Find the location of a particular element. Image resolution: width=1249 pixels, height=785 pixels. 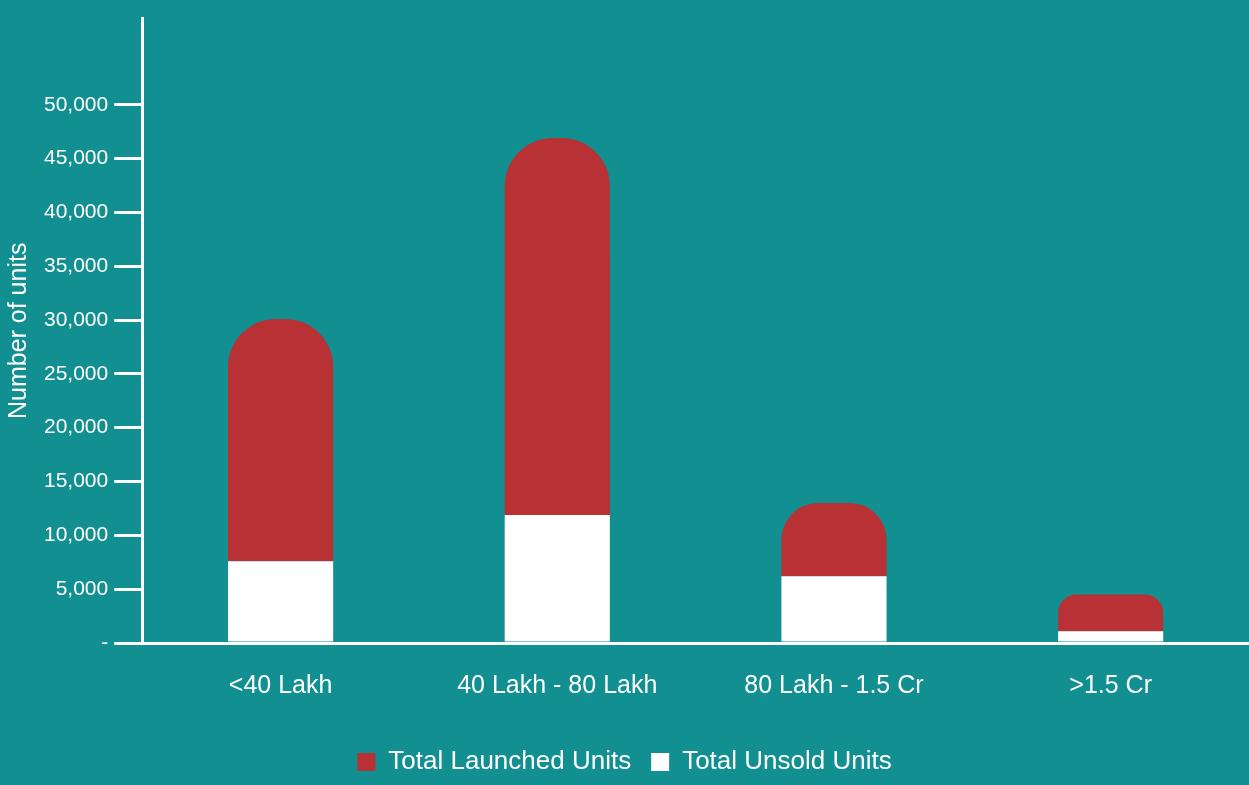

x-tick-label: <40 Lakh is located at coordinates (280, 683).